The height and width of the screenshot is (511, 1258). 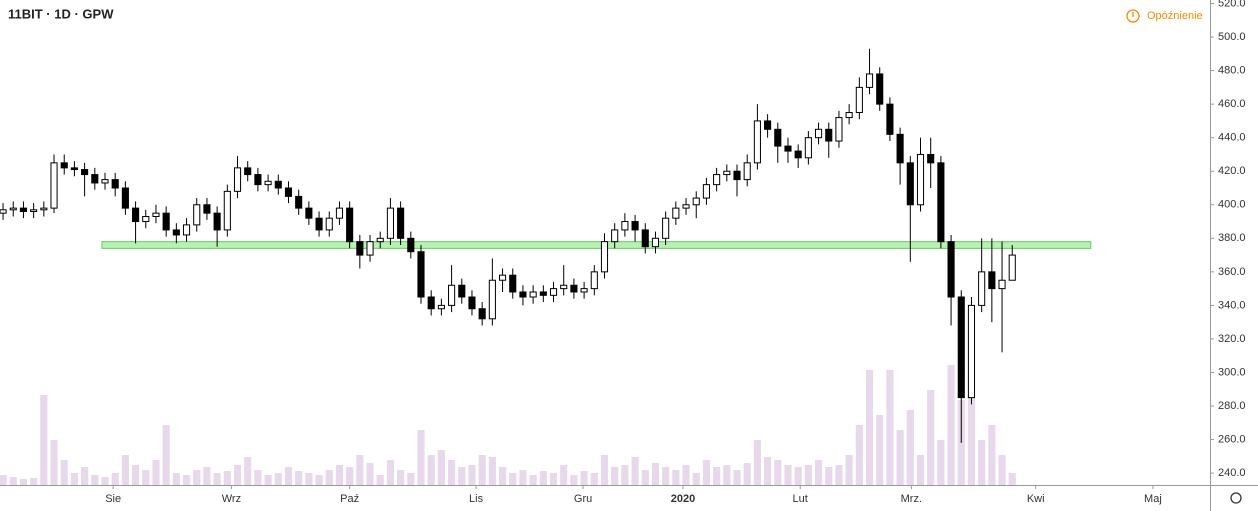 What do you see at coordinates (1232, 339) in the screenshot?
I see `y-tick-label: 320.0` at bounding box center [1232, 339].